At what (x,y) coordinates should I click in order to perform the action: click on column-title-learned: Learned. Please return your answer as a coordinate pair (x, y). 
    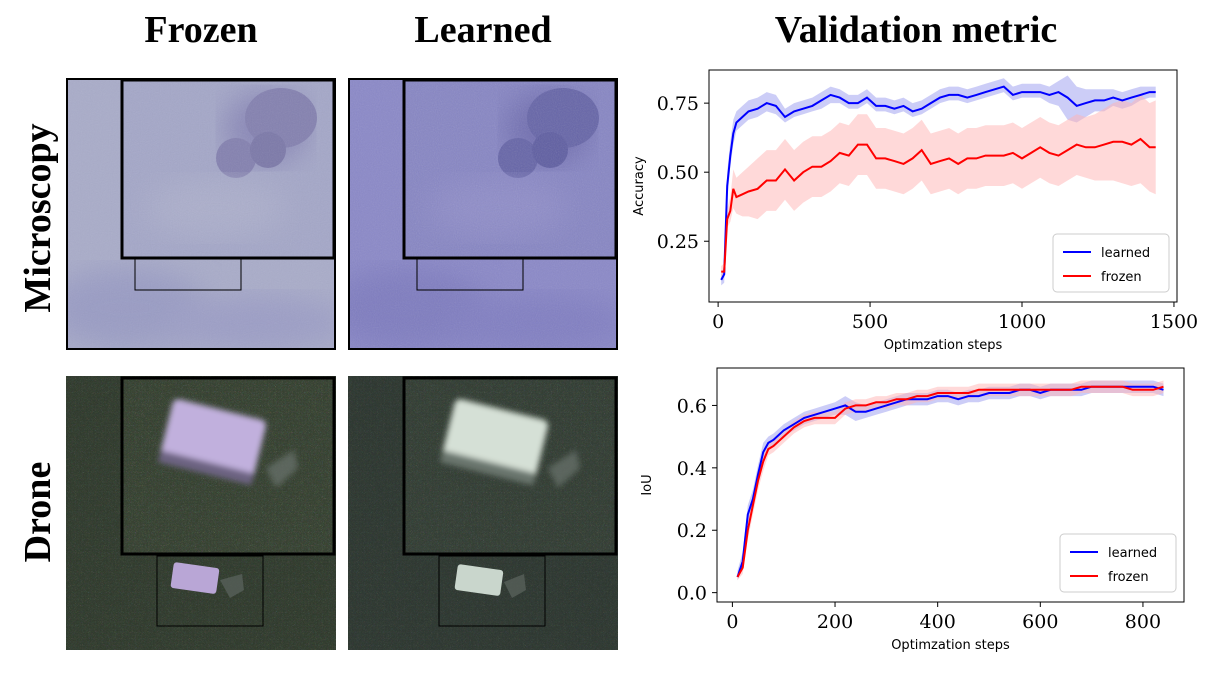
    Looking at the image, I should click on (483, 30).